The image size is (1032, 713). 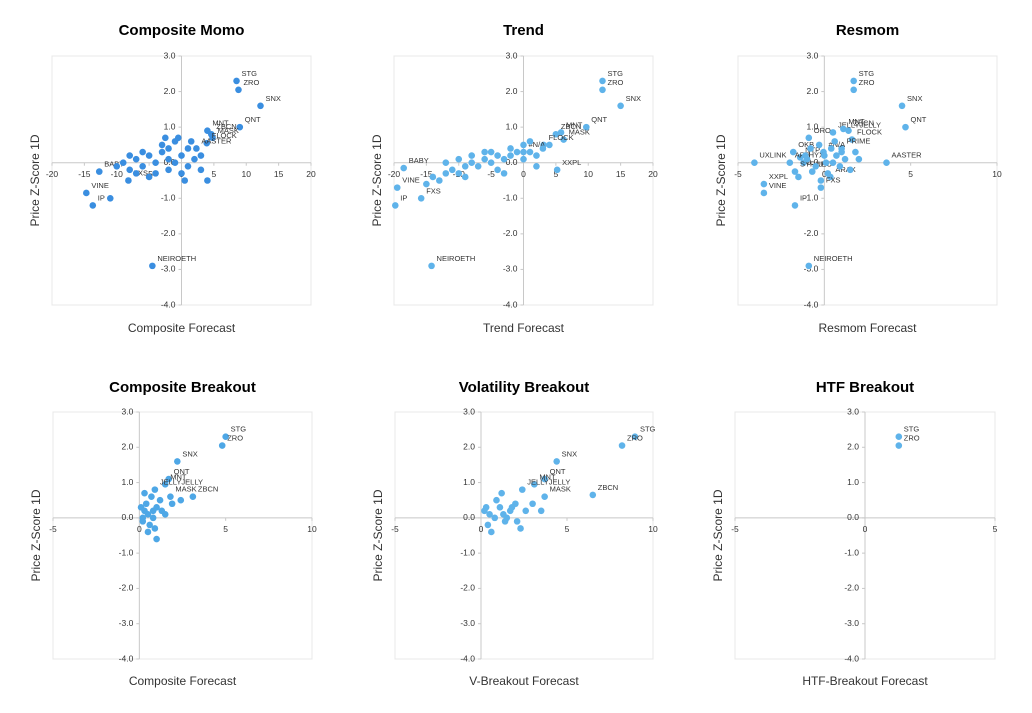 What do you see at coordinates (512, 91) in the screenshot?
I see `y-tick-label: 2.0` at bounding box center [512, 91].